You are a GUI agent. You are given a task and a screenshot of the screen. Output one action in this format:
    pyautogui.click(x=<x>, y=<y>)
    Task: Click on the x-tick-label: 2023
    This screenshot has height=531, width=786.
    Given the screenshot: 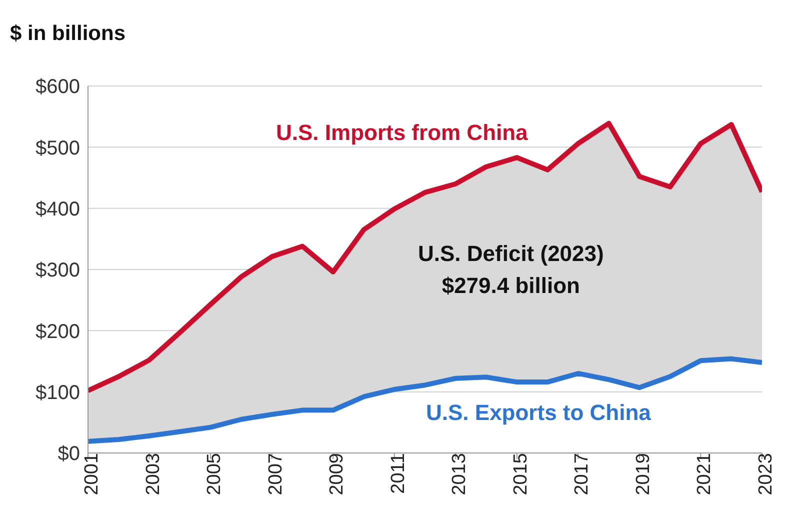 What is the action you would take?
    pyautogui.click(x=765, y=474)
    